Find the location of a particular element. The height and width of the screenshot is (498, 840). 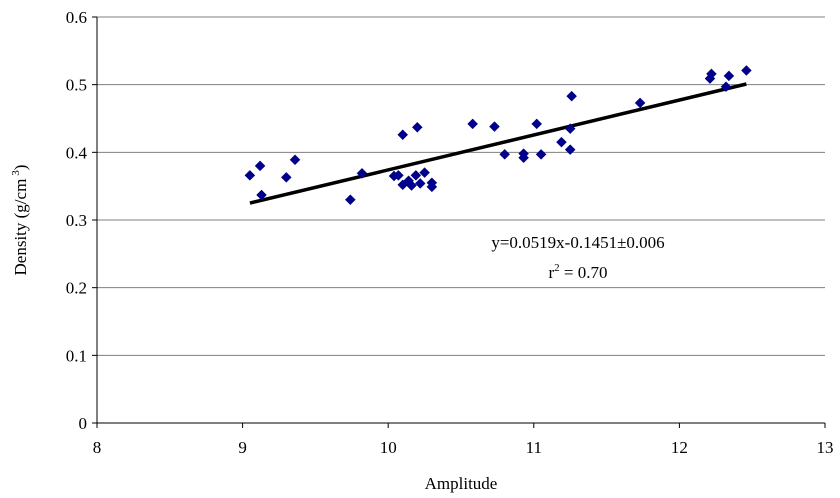

x-tick-label: 12 is located at coordinates (679, 447).